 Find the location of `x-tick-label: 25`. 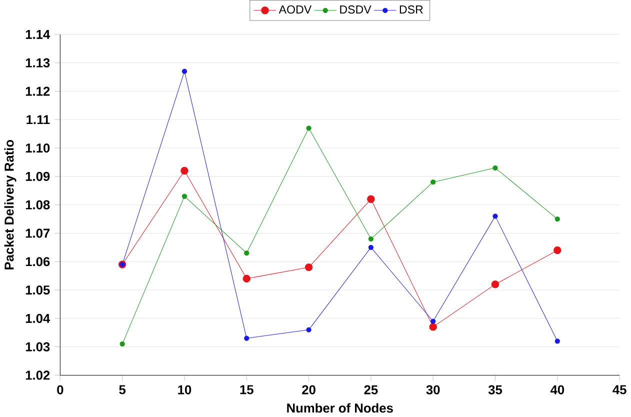

x-tick-label: 25 is located at coordinates (371, 389).